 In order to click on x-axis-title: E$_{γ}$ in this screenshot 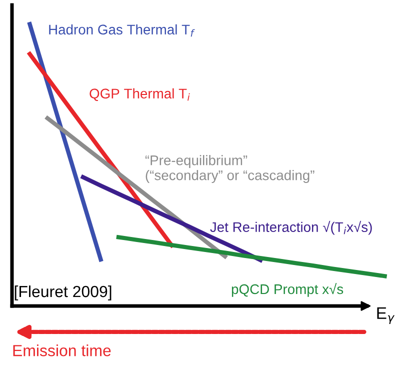, I will do `click(386, 315)`.